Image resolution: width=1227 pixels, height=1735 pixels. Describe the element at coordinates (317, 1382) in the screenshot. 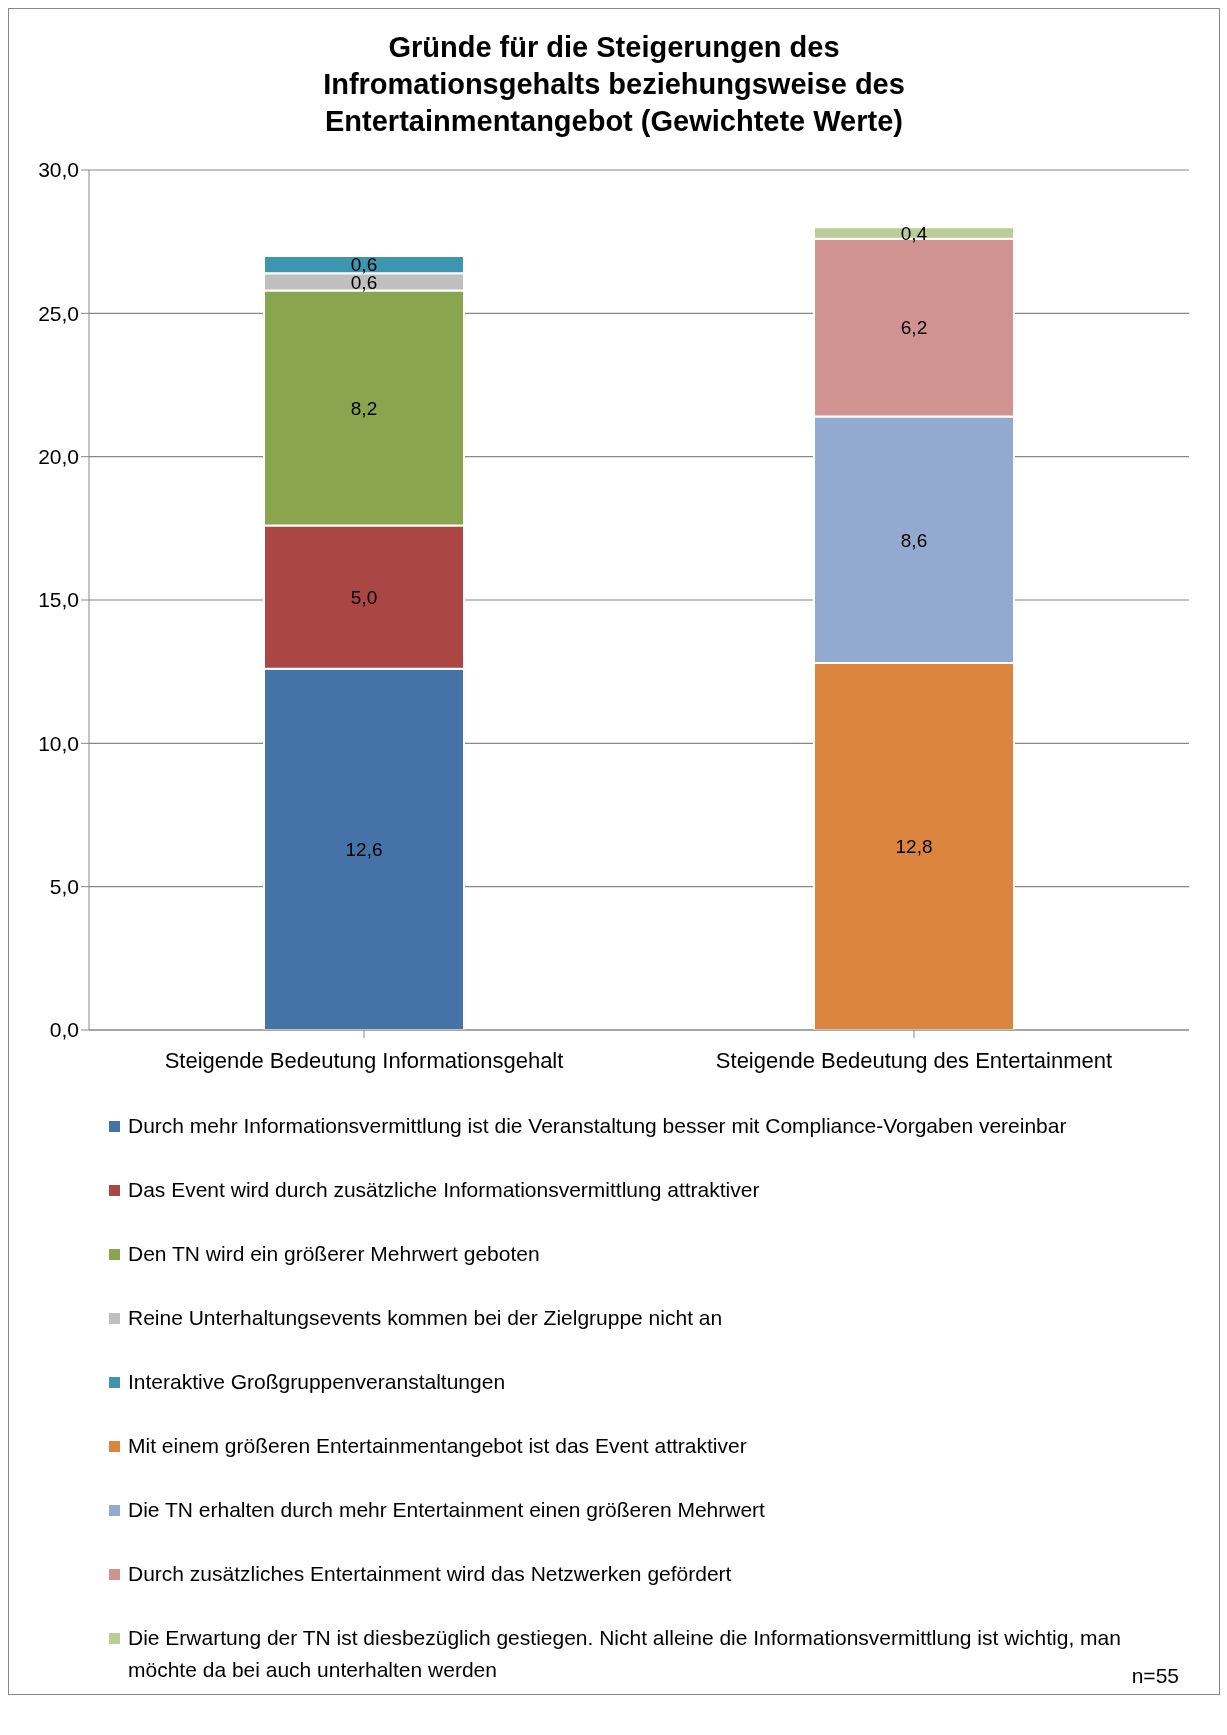

I see `legend-label: Interaktive Großgruppenveranstaltungen` at that location.